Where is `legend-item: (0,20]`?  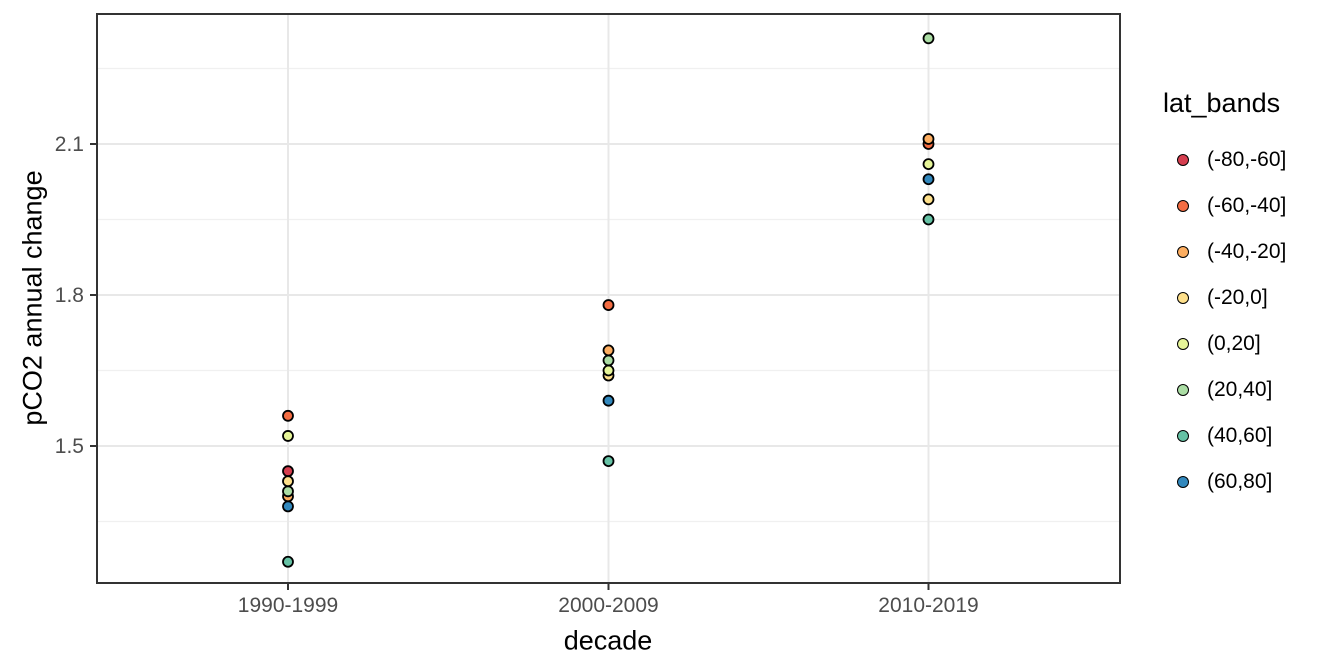
legend-item: (0,20] is located at coordinates (1252, 344).